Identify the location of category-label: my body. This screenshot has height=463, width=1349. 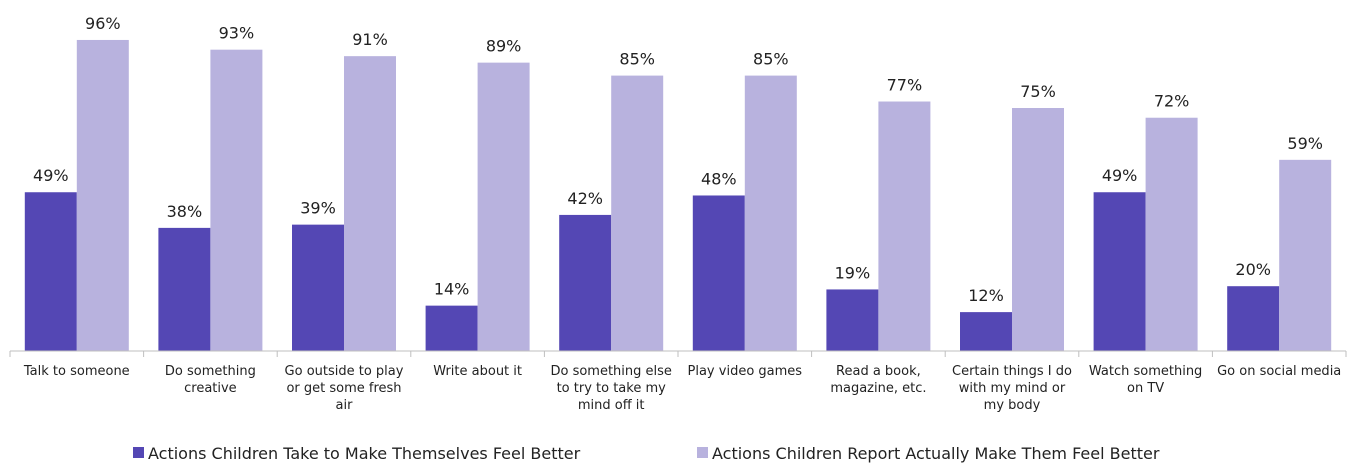
(1012, 405).